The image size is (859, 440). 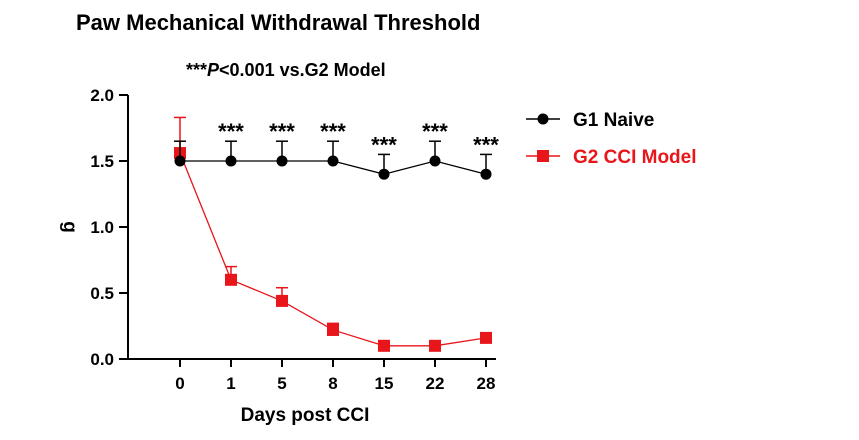 I want to click on y-axis-label: g, so click(x=69, y=227).